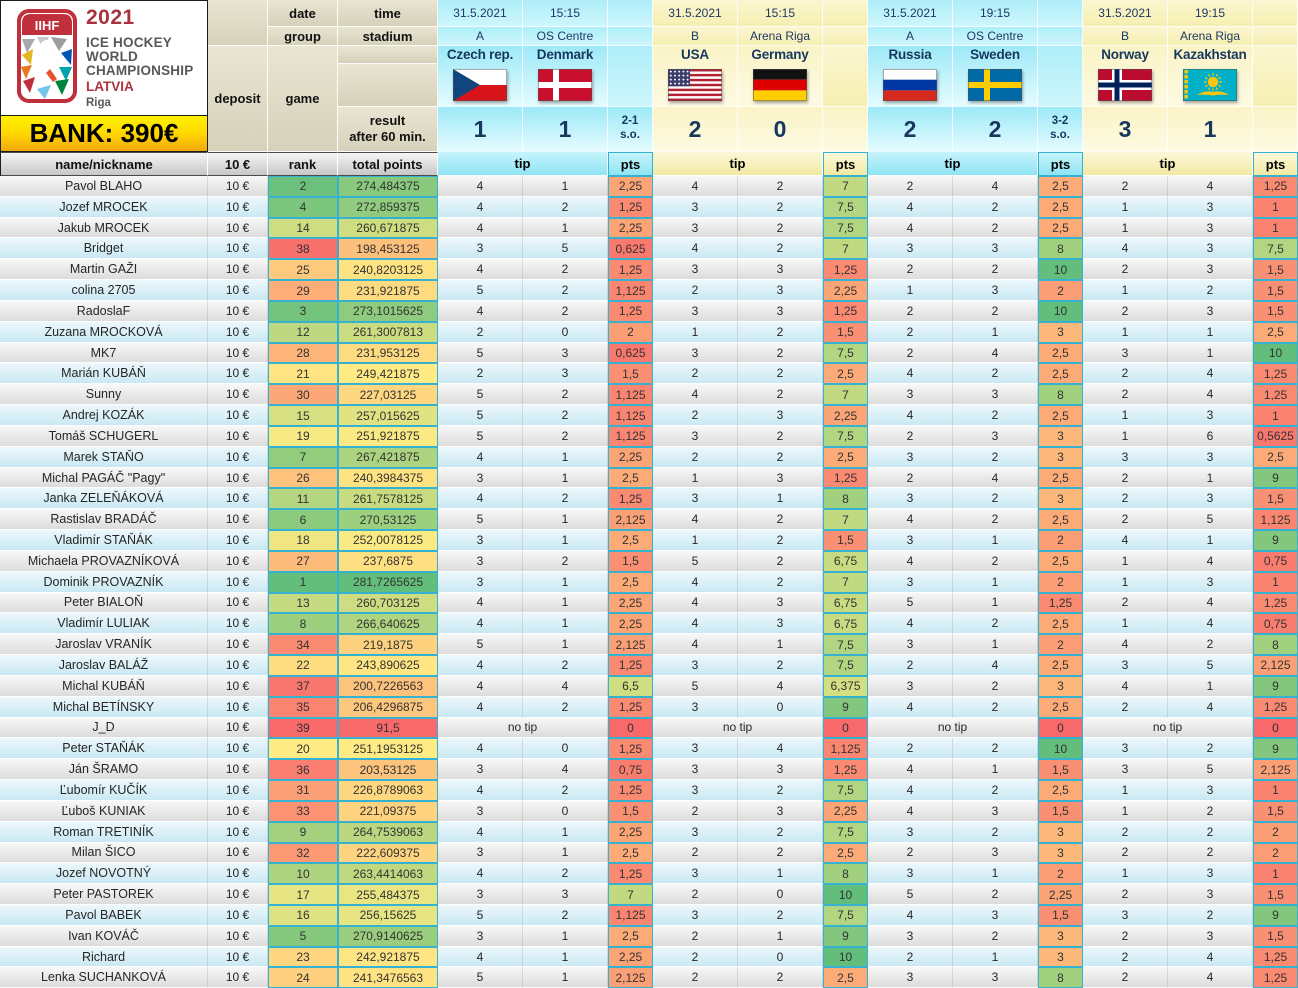 The height and width of the screenshot is (988, 1298). What do you see at coordinates (565, 36) in the screenshot?
I see `match-stadium-cell: OS Centre` at bounding box center [565, 36].